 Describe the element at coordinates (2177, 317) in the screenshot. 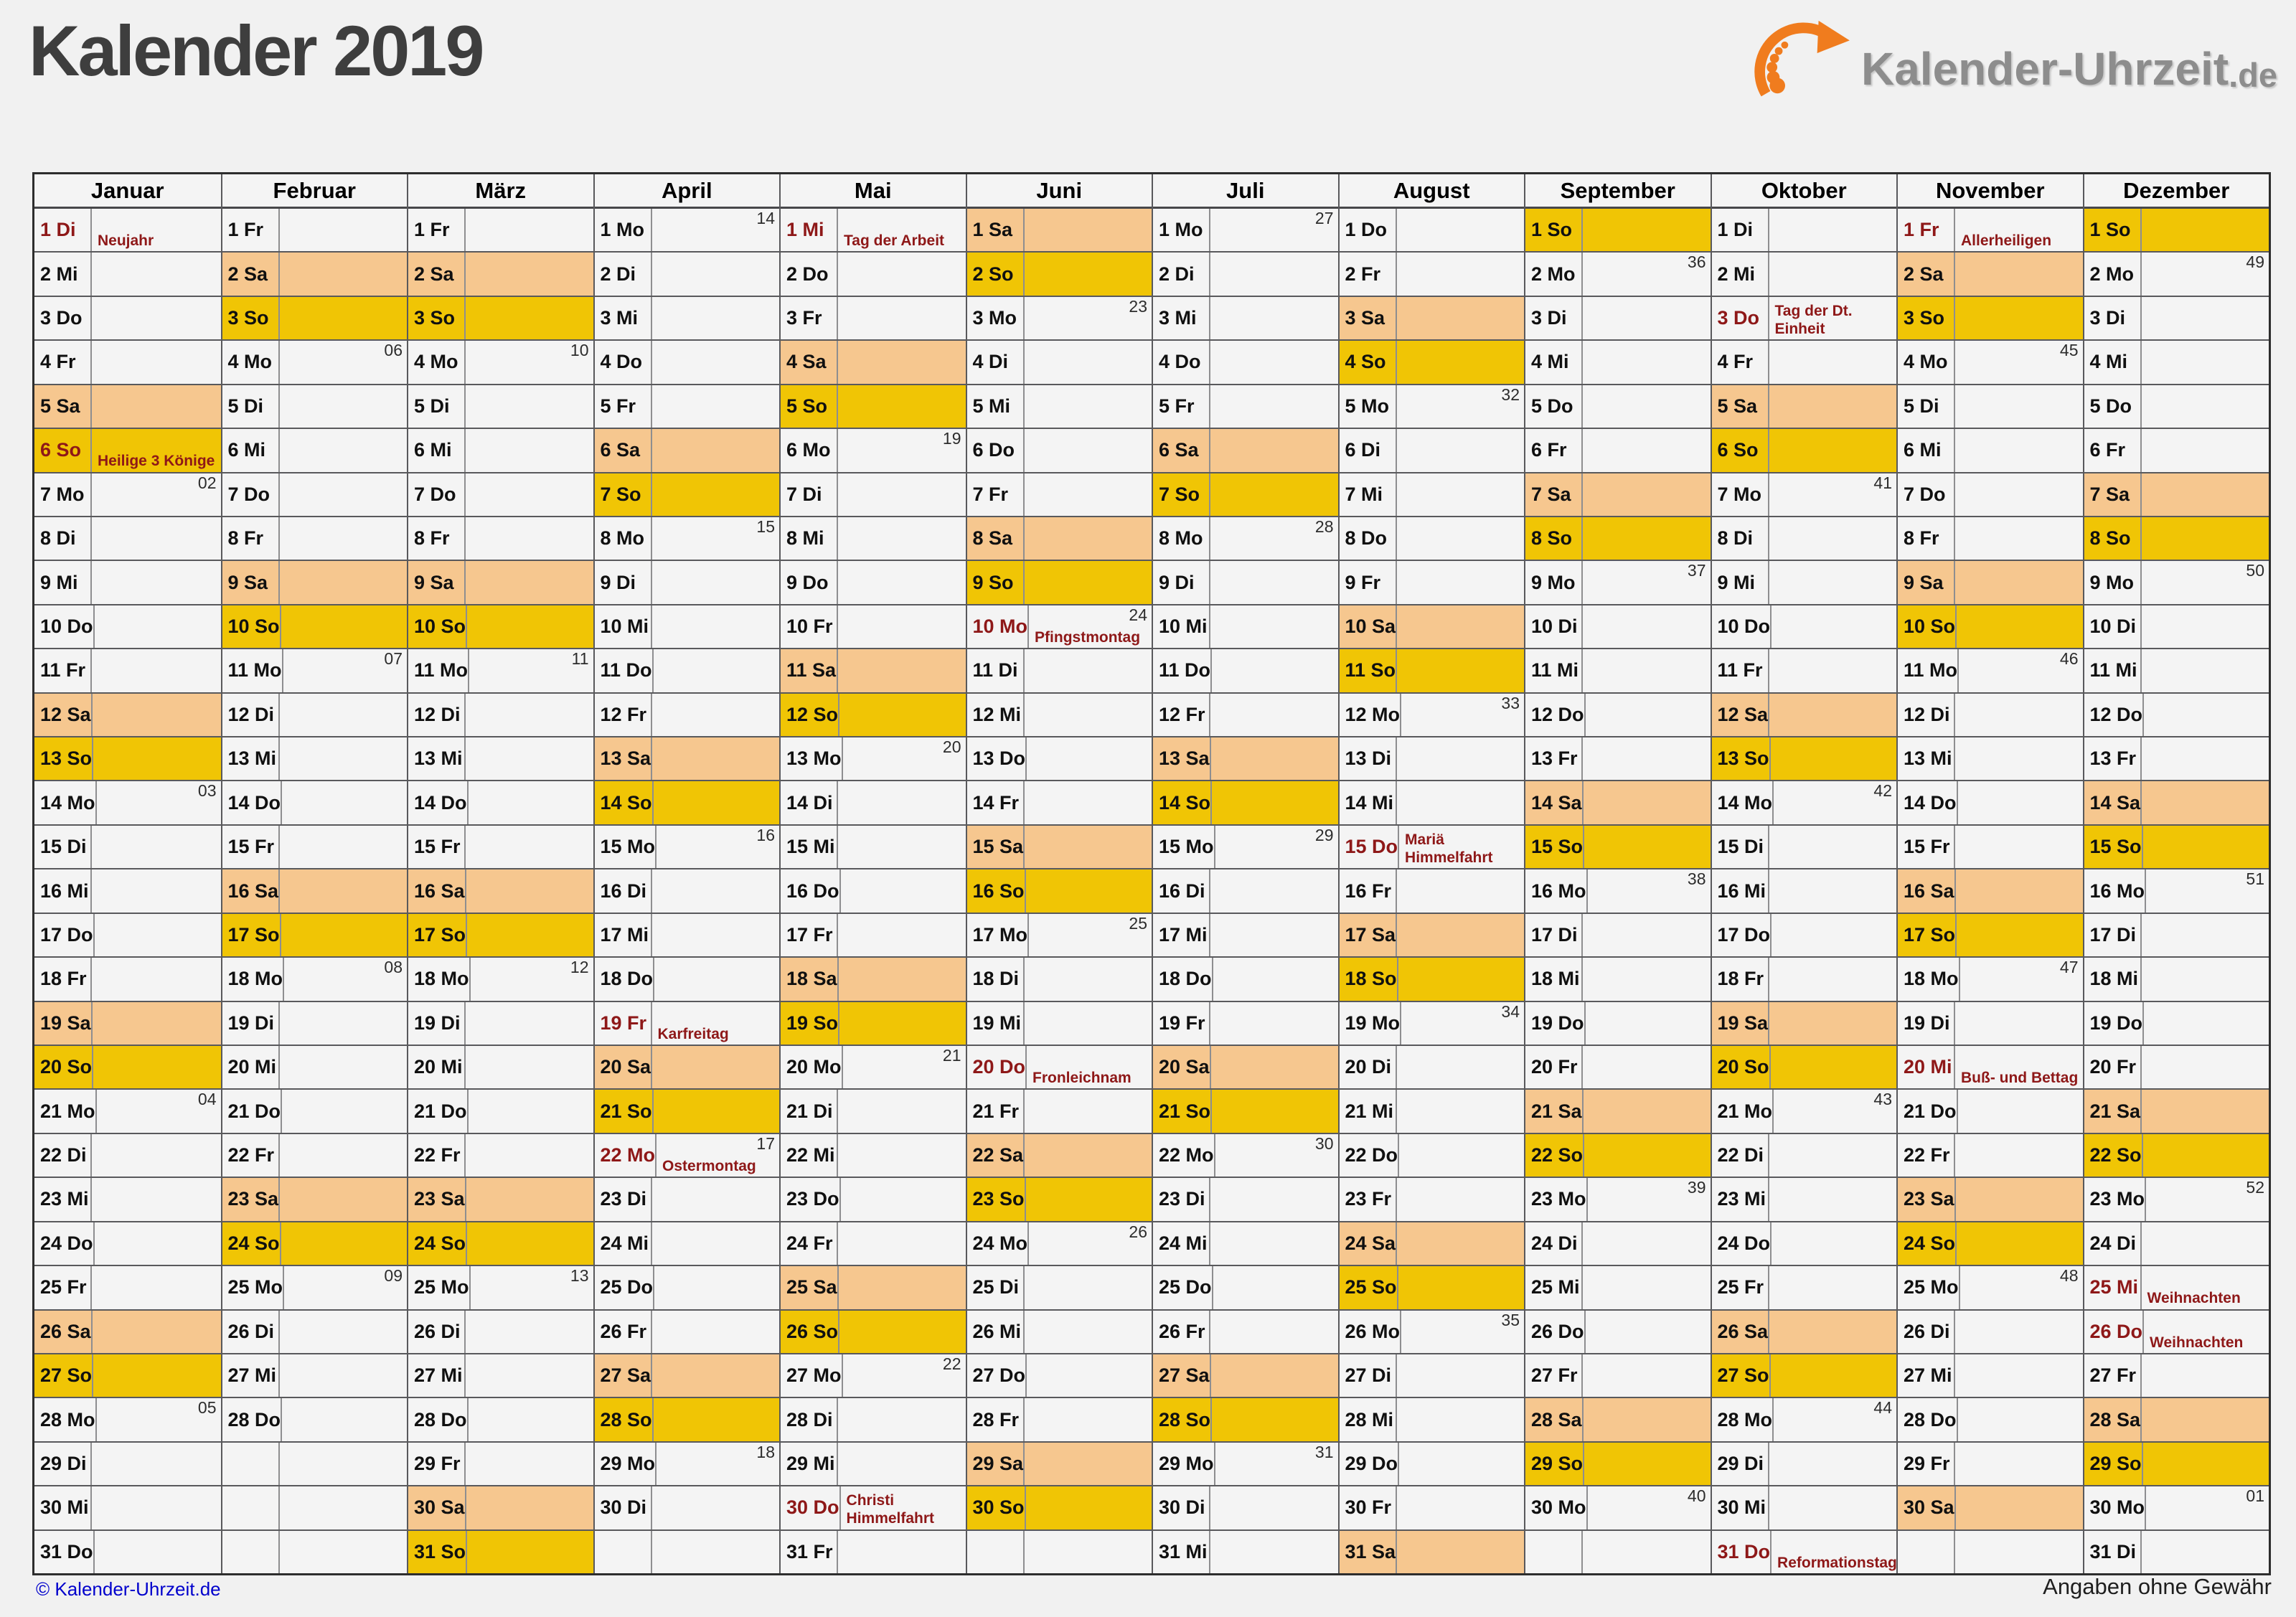

I see `day-cell-dezember-3: 3 Di` at that location.